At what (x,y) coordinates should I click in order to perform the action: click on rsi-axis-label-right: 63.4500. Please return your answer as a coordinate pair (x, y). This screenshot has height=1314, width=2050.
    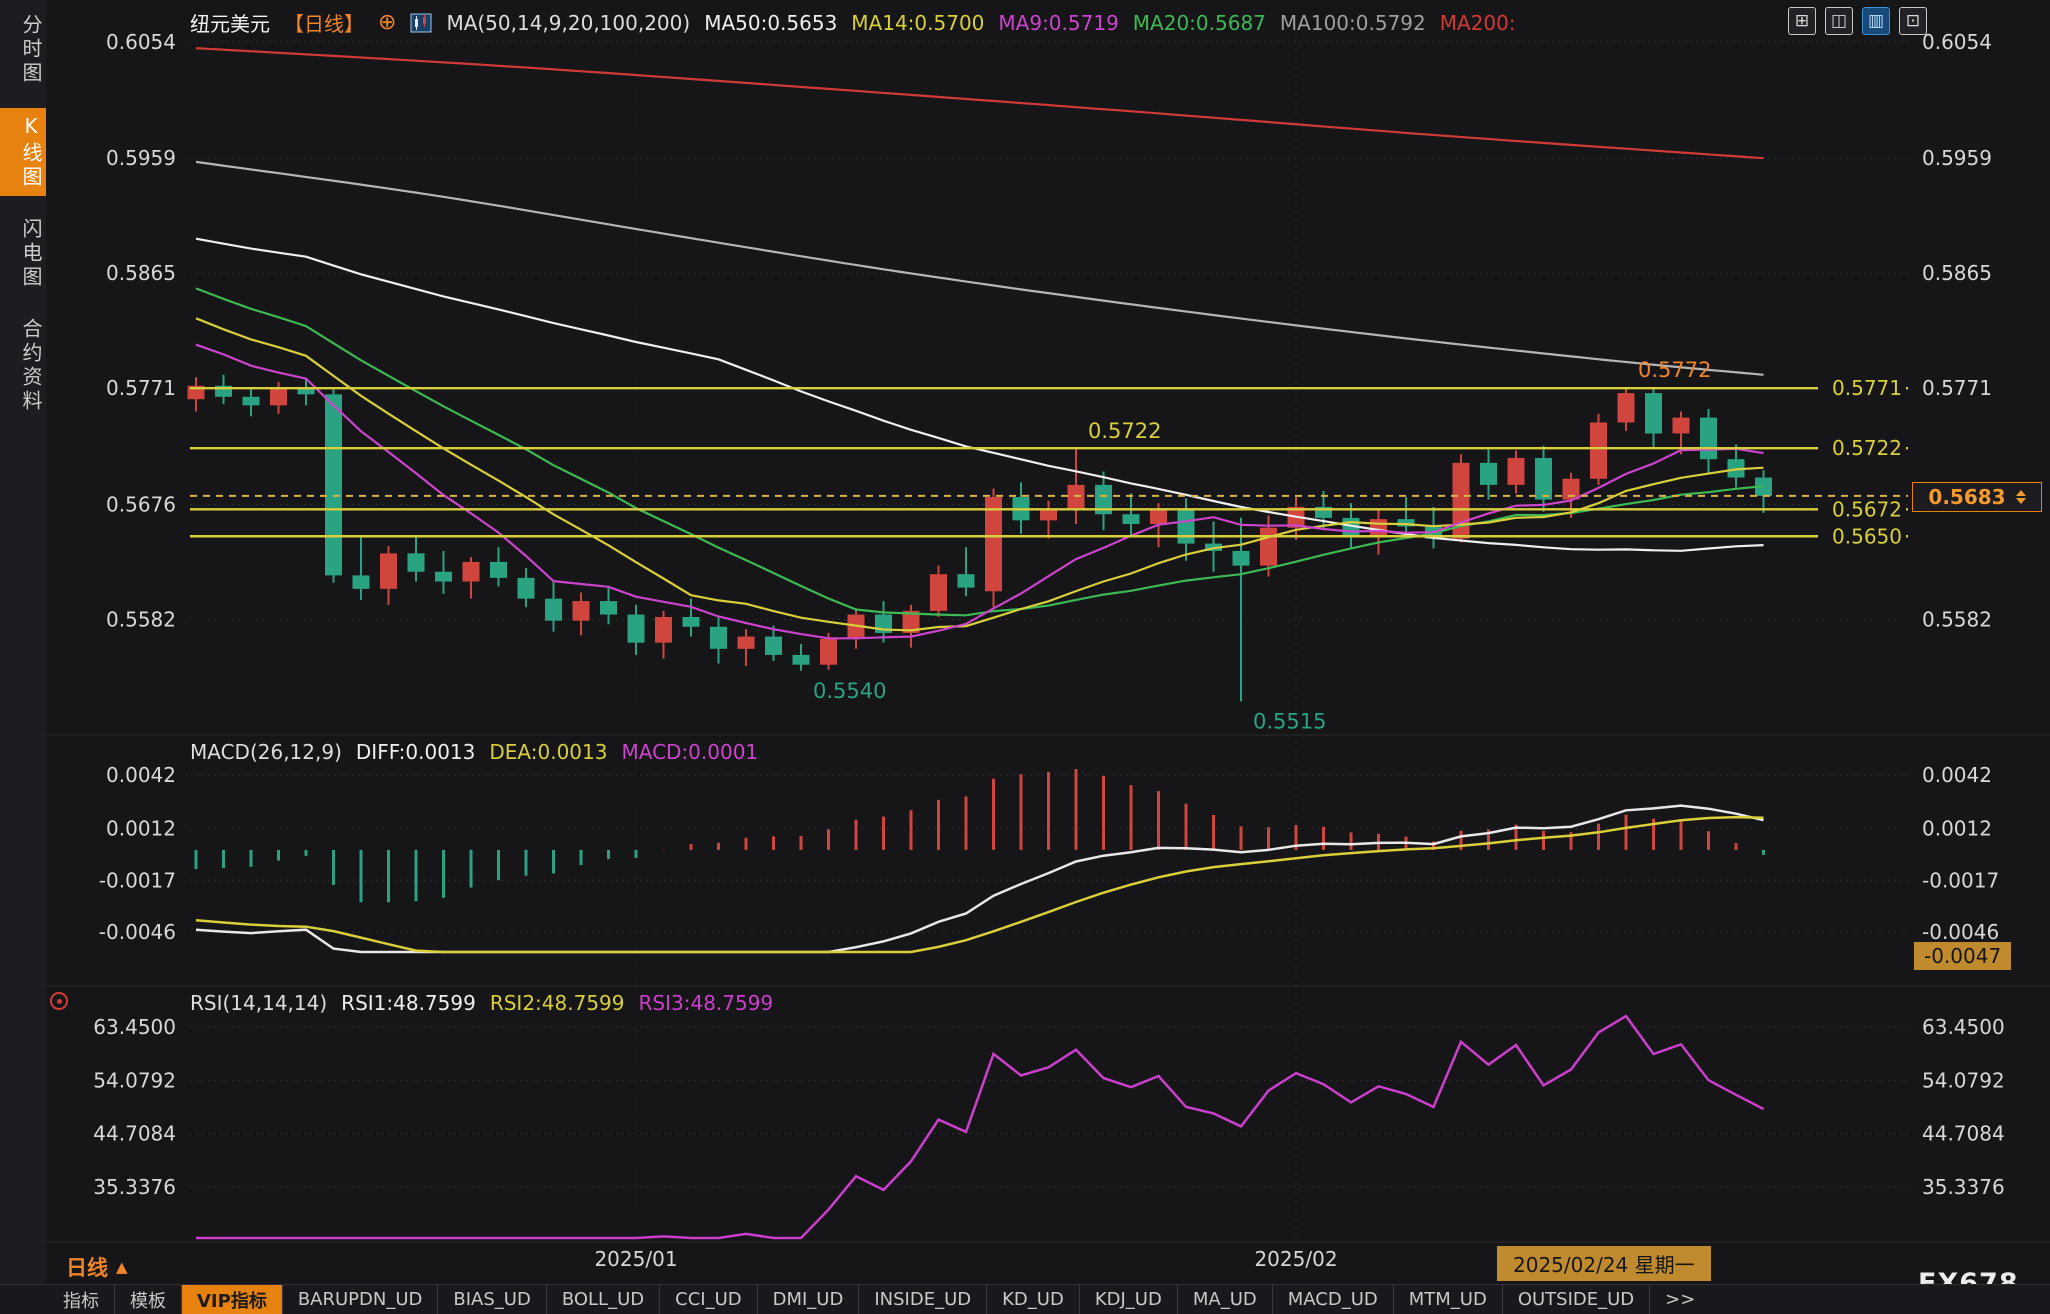
    Looking at the image, I should click on (1963, 1027).